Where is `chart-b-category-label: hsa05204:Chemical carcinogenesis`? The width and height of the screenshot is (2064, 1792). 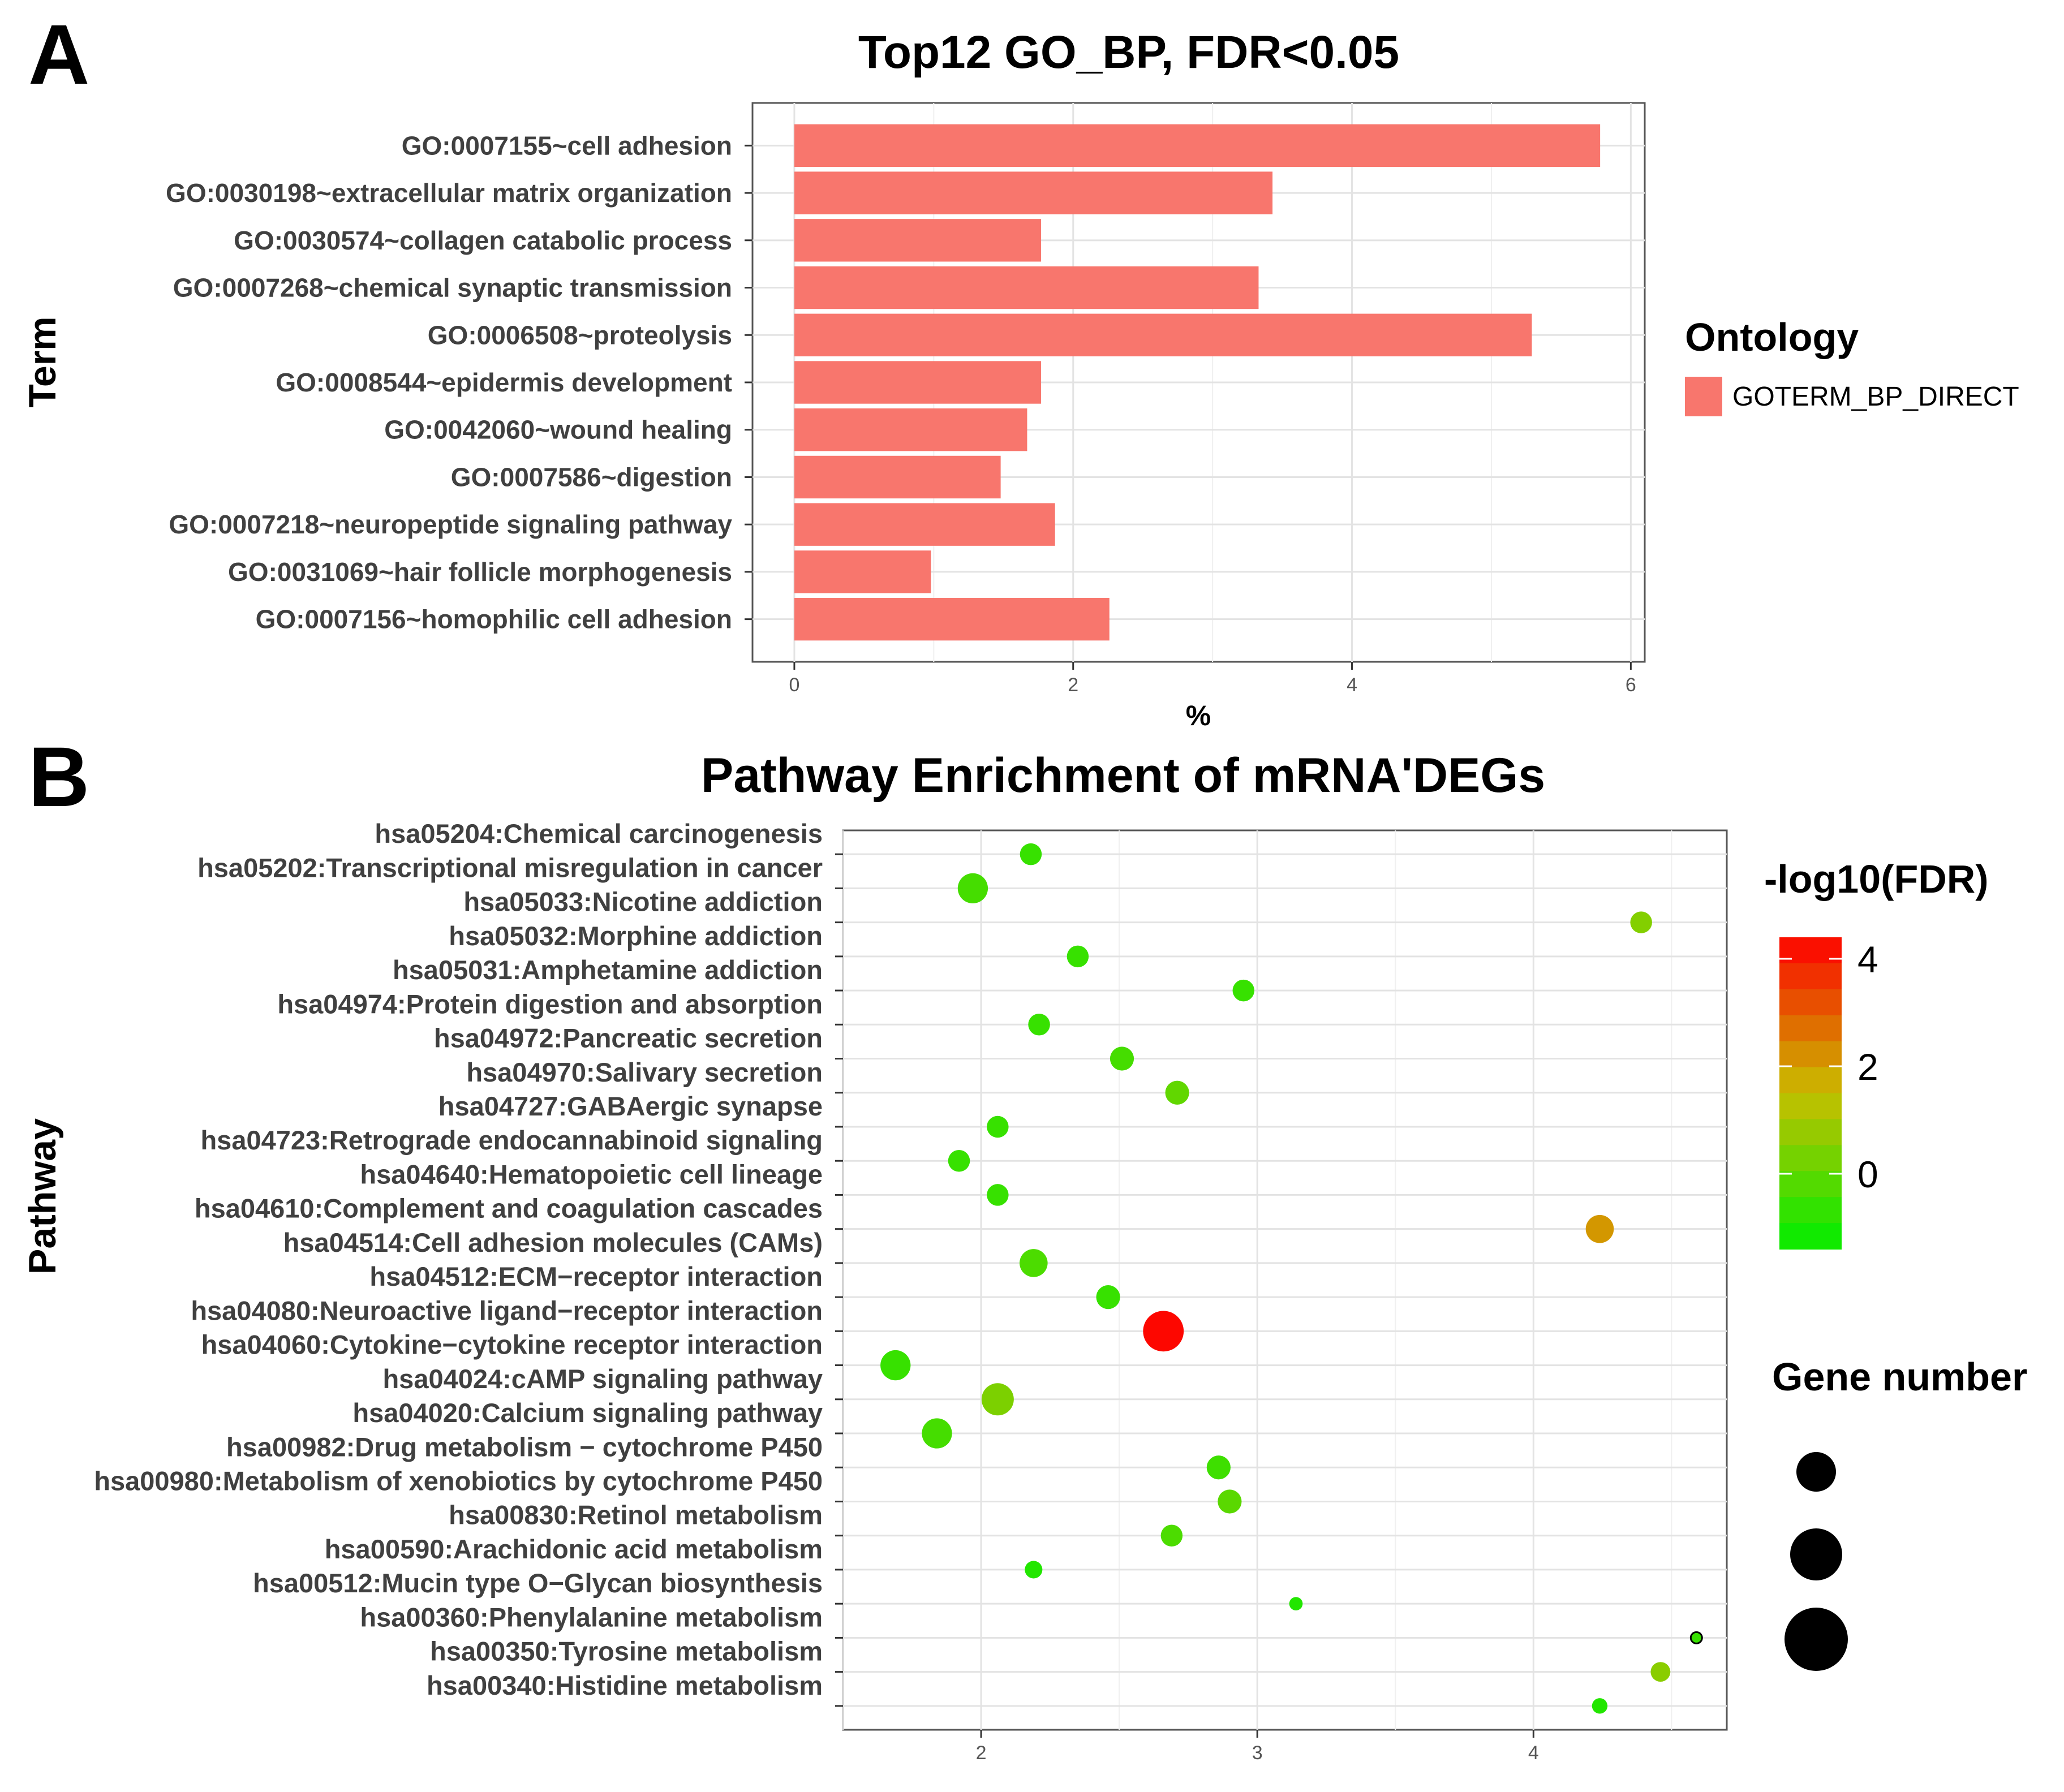
chart-b-category-label: hsa05204:Chemical carcinogenesis is located at coordinates (599, 833).